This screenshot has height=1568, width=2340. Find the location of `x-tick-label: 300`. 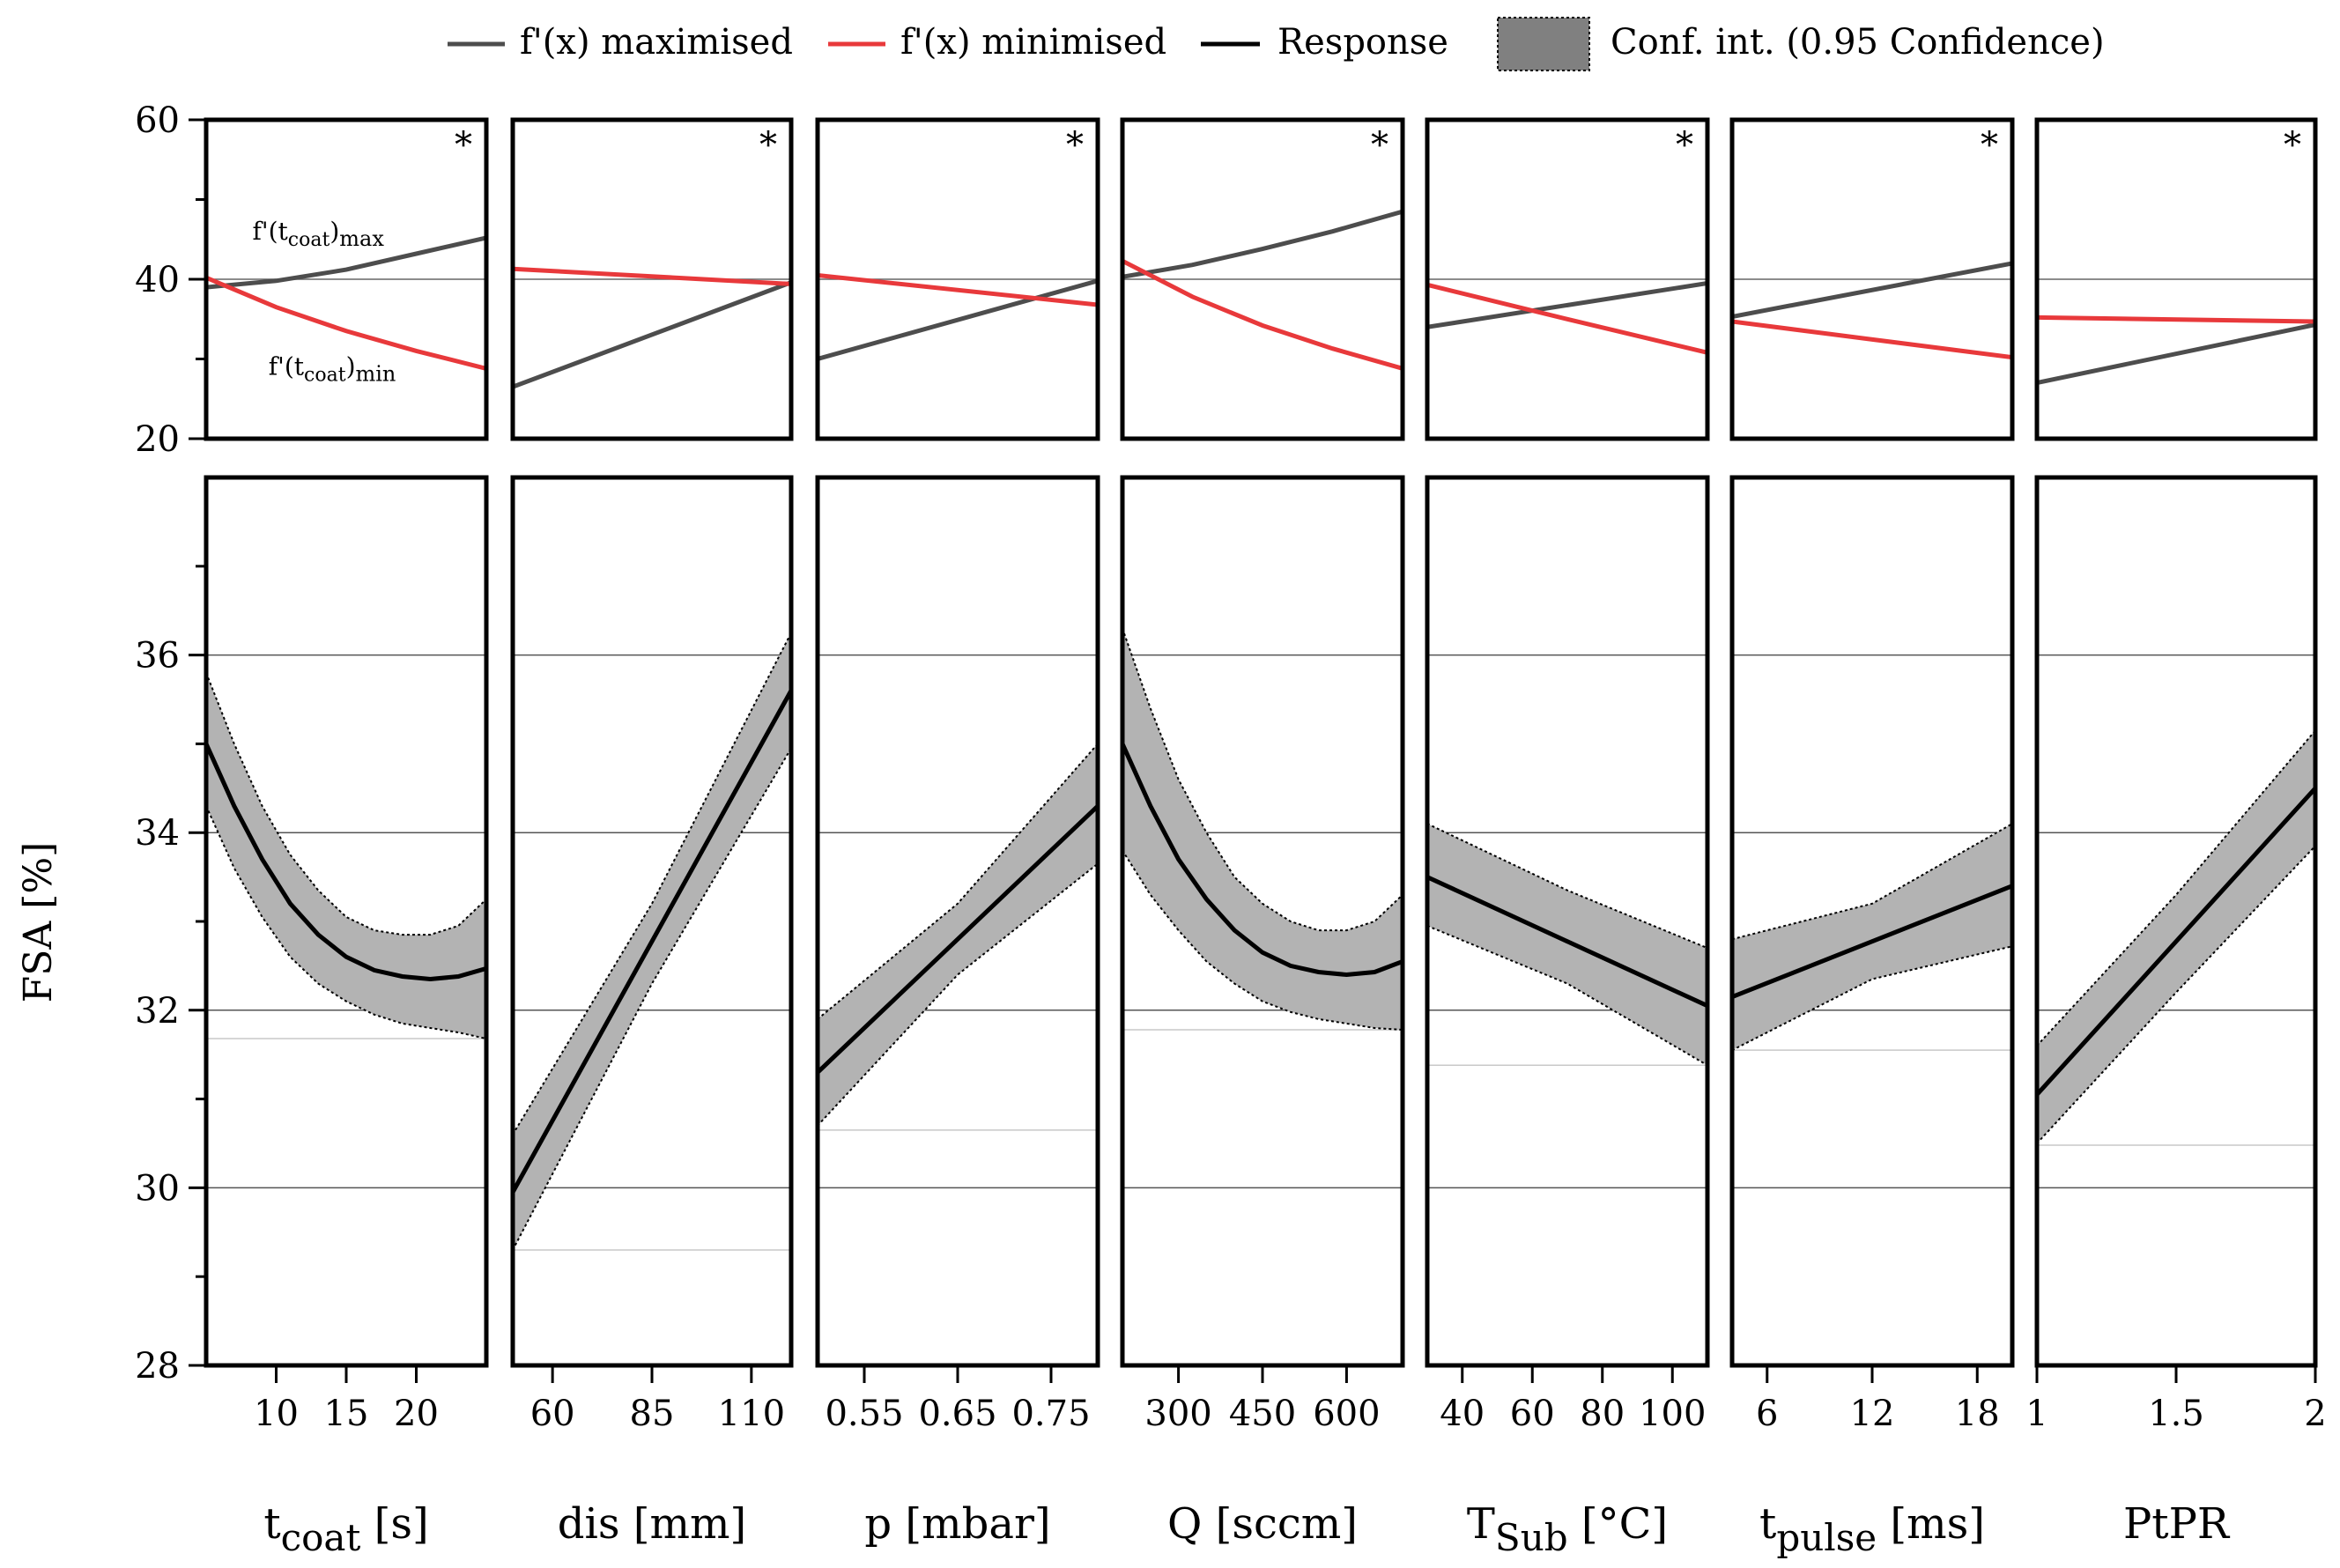

x-tick-label: 300 is located at coordinates (1177, 1414).